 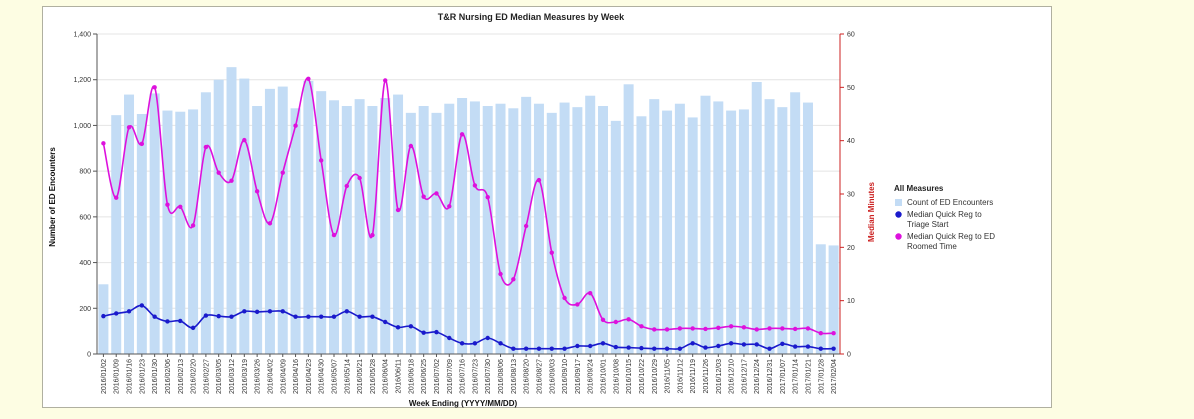 What do you see at coordinates (950, 202) in the screenshot?
I see `legend-label: Count of ED Encounters` at bounding box center [950, 202].